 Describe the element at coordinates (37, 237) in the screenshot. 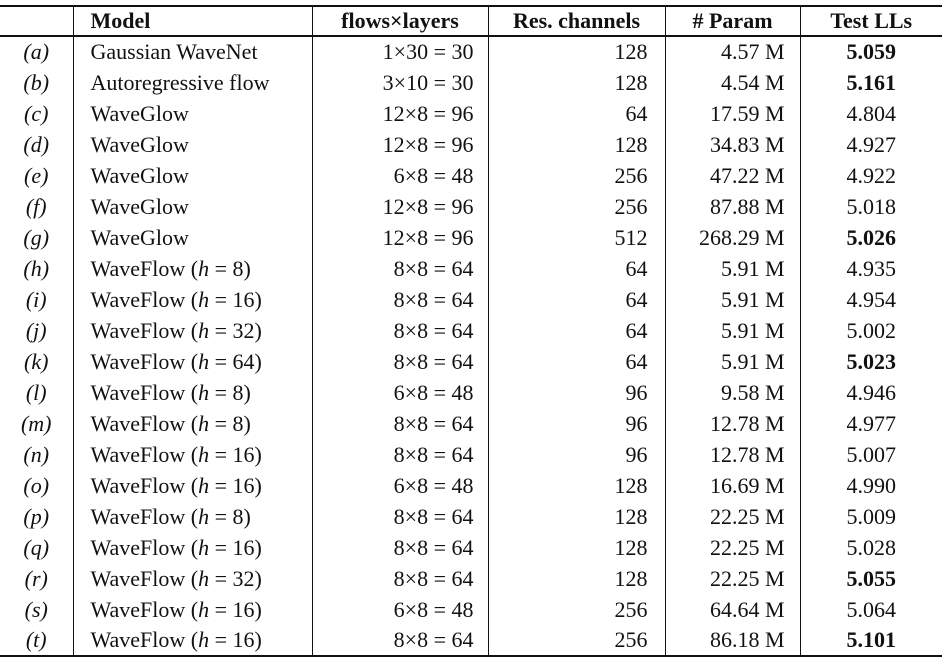

I see `row-index-cell: (g)` at that location.